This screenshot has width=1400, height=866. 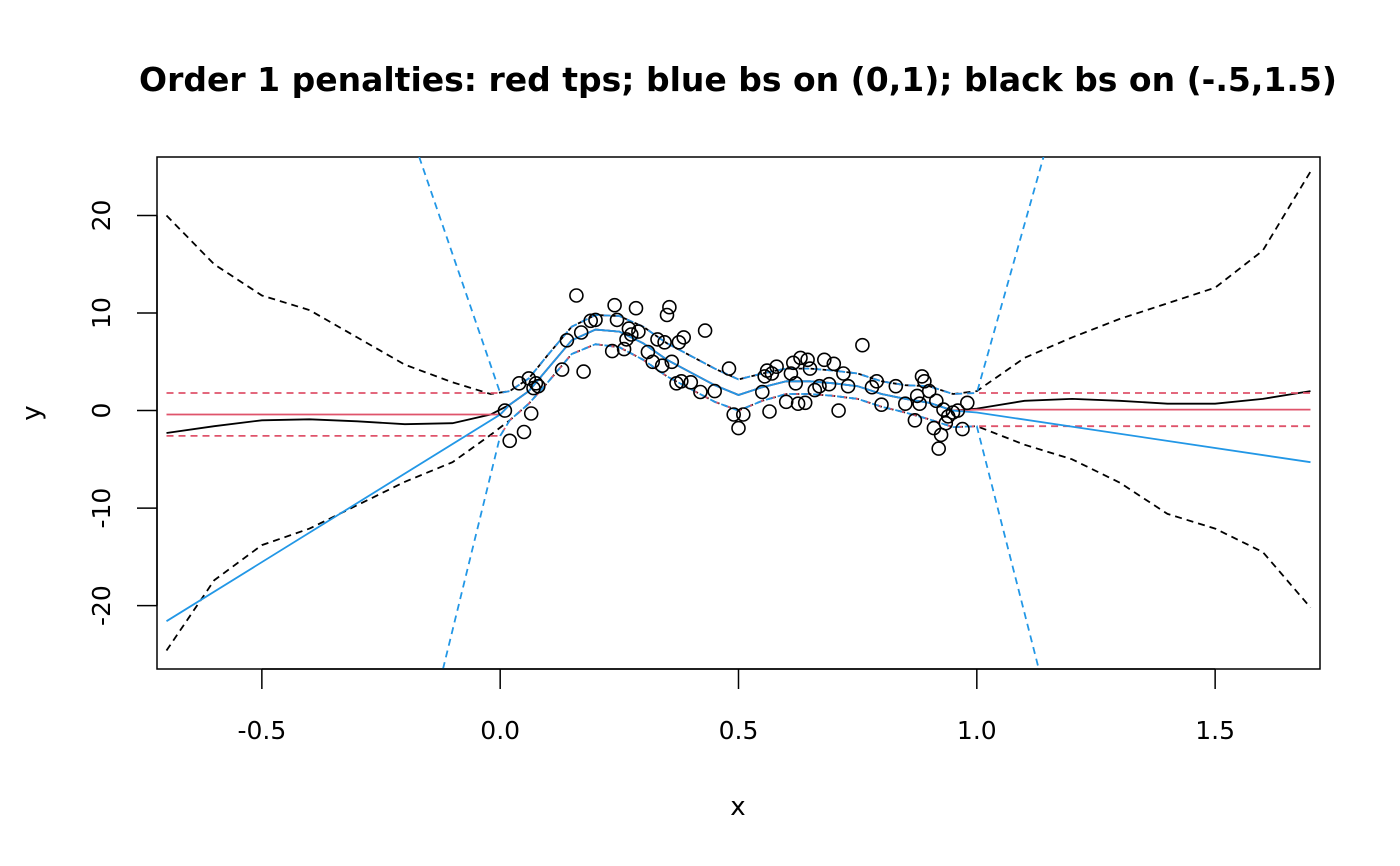 What do you see at coordinates (739, 730) in the screenshot?
I see `x-tick-label: 0.5` at bounding box center [739, 730].